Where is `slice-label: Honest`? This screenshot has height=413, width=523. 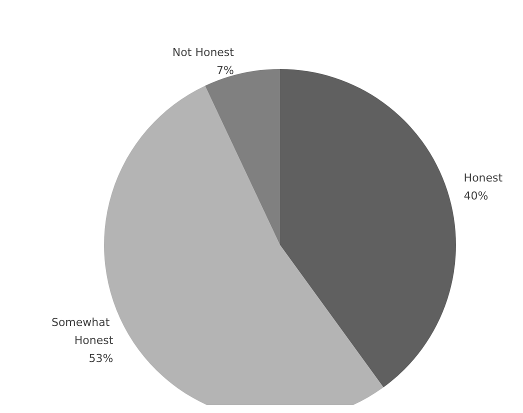
slice-label: Honest is located at coordinates (484, 177).